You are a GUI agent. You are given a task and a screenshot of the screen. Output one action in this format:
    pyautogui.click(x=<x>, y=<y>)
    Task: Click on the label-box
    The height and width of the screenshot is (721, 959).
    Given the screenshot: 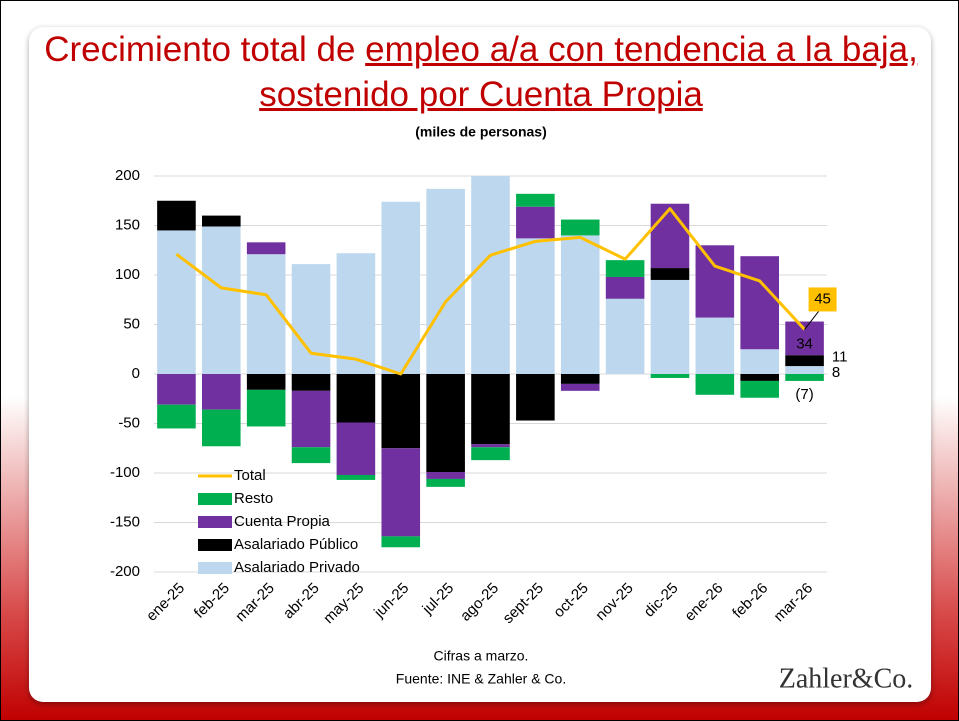 What is the action you would take?
    pyautogui.click(x=822, y=299)
    